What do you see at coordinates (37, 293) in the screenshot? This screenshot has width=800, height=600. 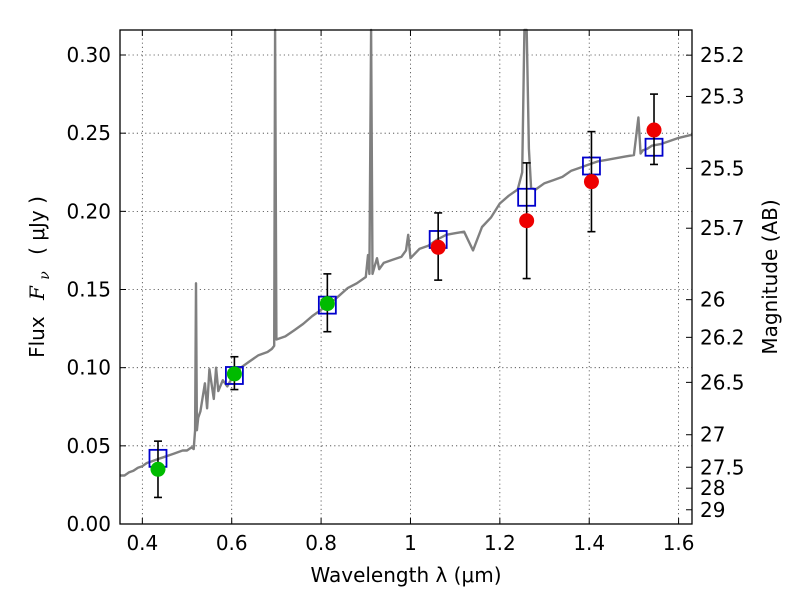 I see `y-axis-label-symbol: F` at bounding box center [37, 293].